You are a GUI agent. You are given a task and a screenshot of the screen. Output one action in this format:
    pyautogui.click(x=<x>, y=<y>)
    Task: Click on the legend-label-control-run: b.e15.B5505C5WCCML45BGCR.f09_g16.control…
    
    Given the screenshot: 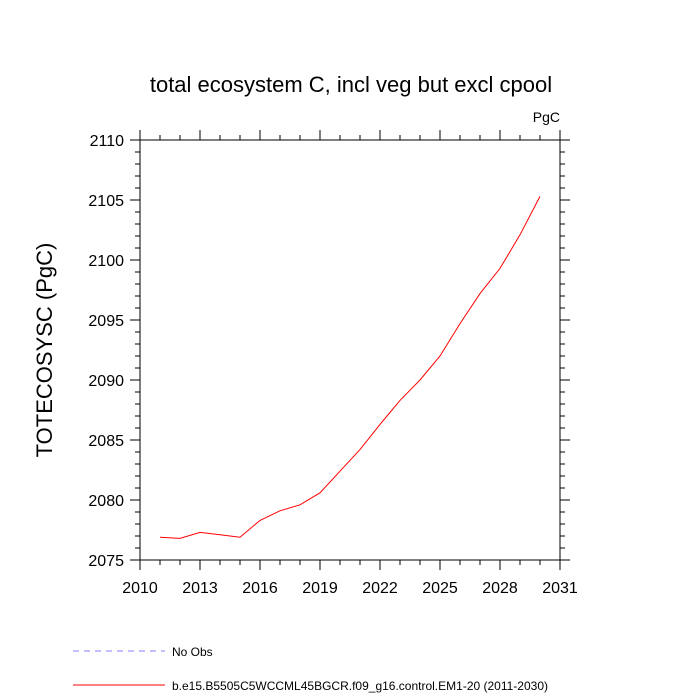 What is the action you would take?
    pyautogui.click(x=360, y=686)
    